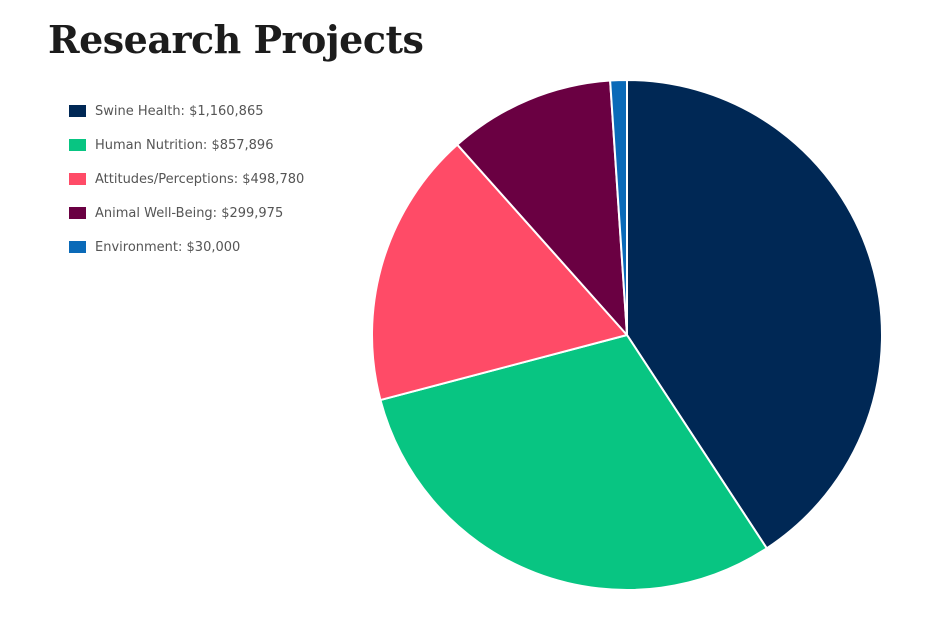  Describe the element at coordinates (168, 247) in the screenshot. I see `legend-label: Environment: $30,000` at that location.